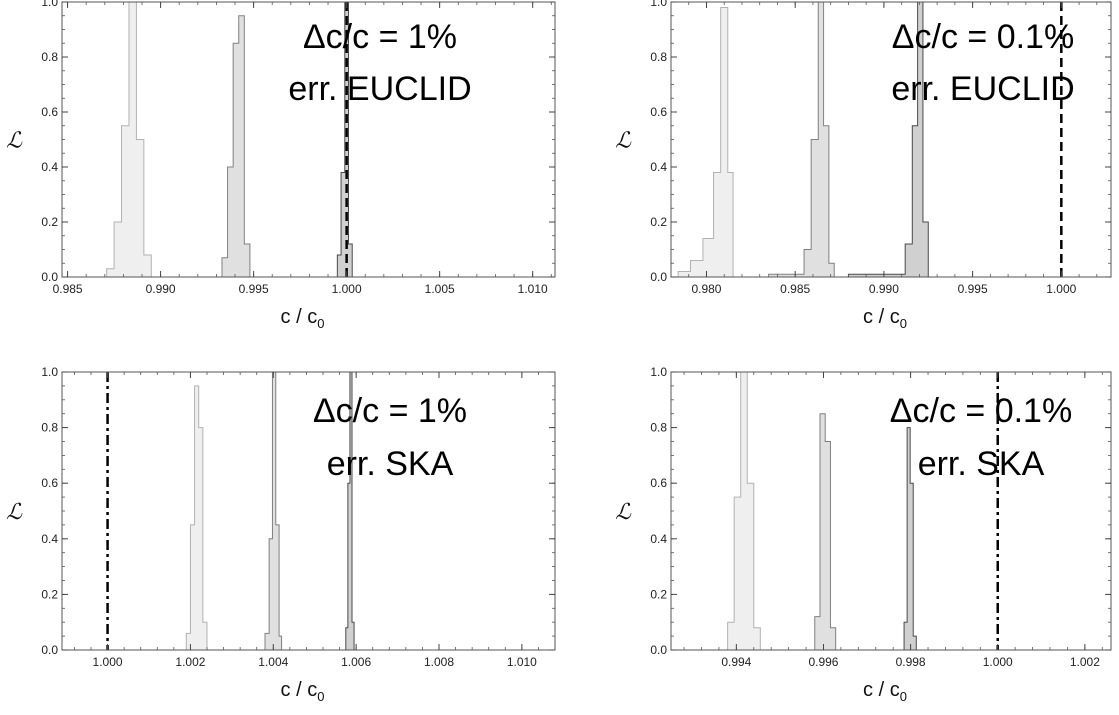 The width and height of the screenshot is (1119, 715). What do you see at coordinates (439, 662) in the screenshot?
I see `x-tick-label: 1.008` at bounding box center [439, 662].